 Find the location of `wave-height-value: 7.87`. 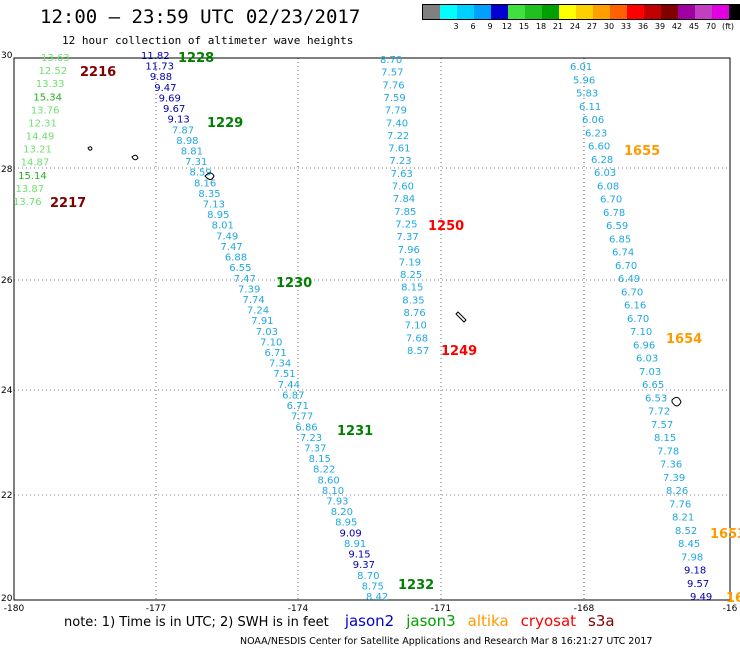

wave-height-value: 7.87 is located at coordinates (183, 130).